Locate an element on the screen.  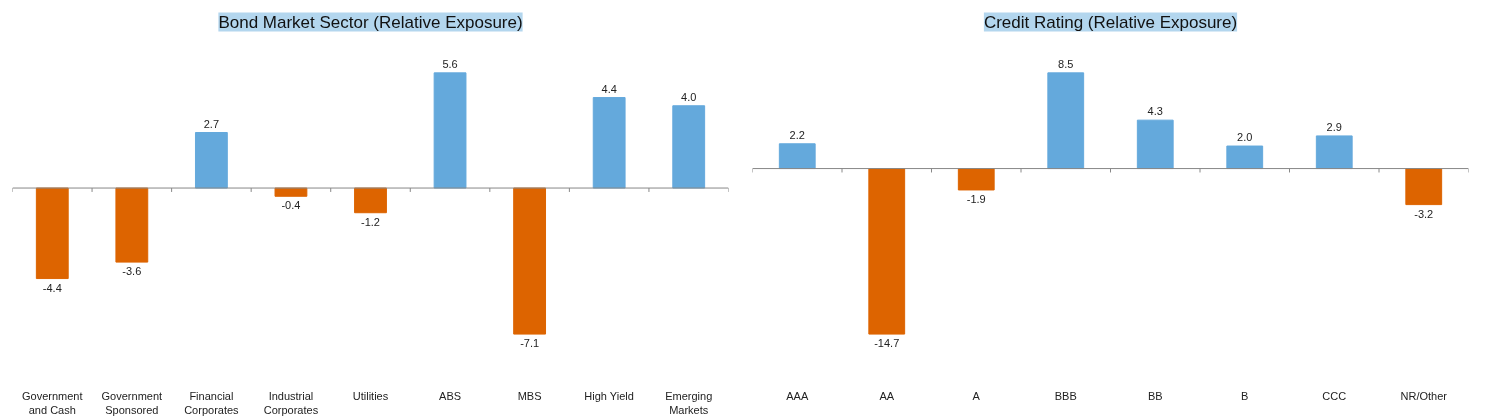
x-tick-label: NR/Other is located at coordinates (1424, 395).